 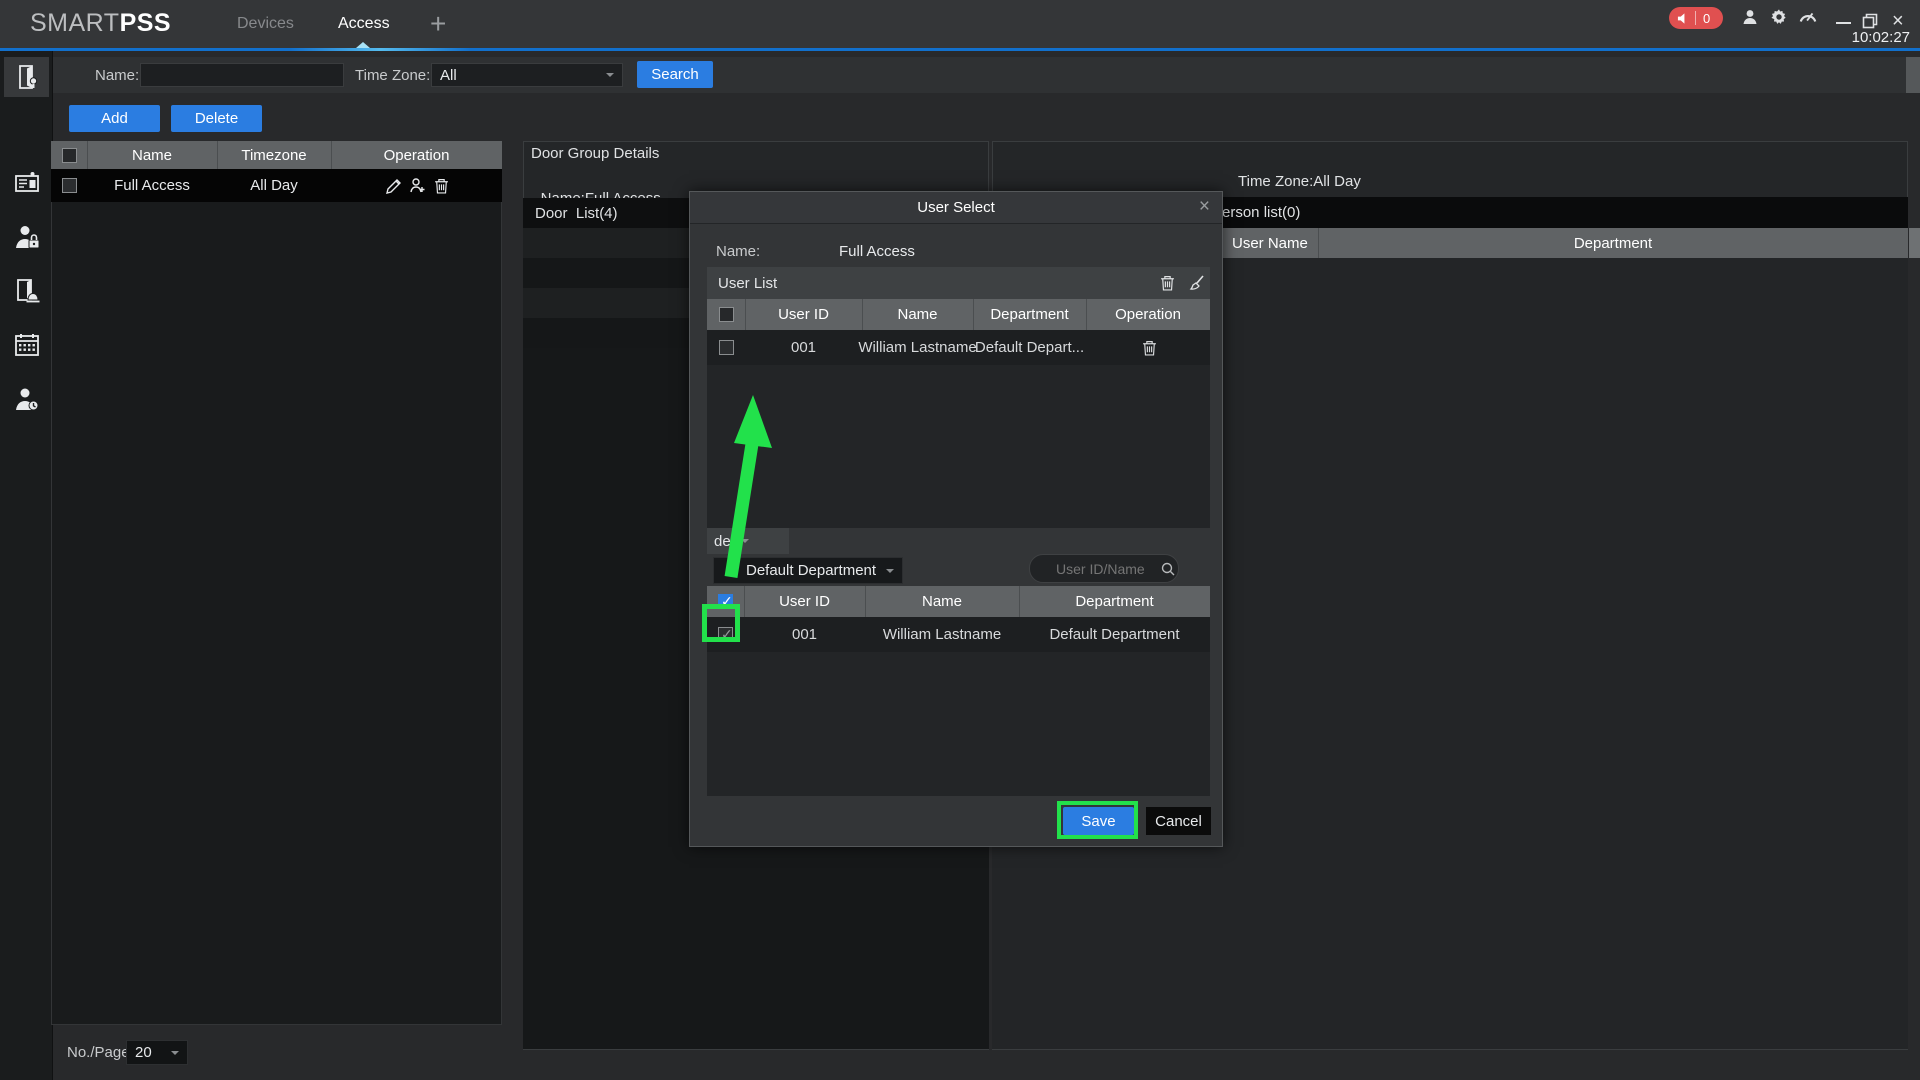 What do you see at coordinates (958, 314) in the screenshot?
I see `selected-table-header: User ID Name Department Operation` at bounding box center [958, 314].